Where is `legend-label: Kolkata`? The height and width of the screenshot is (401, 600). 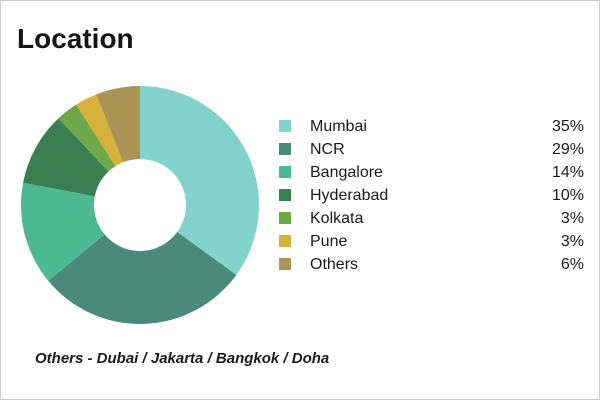 legend-label: Kolkata is located at coordinates (337, 218).